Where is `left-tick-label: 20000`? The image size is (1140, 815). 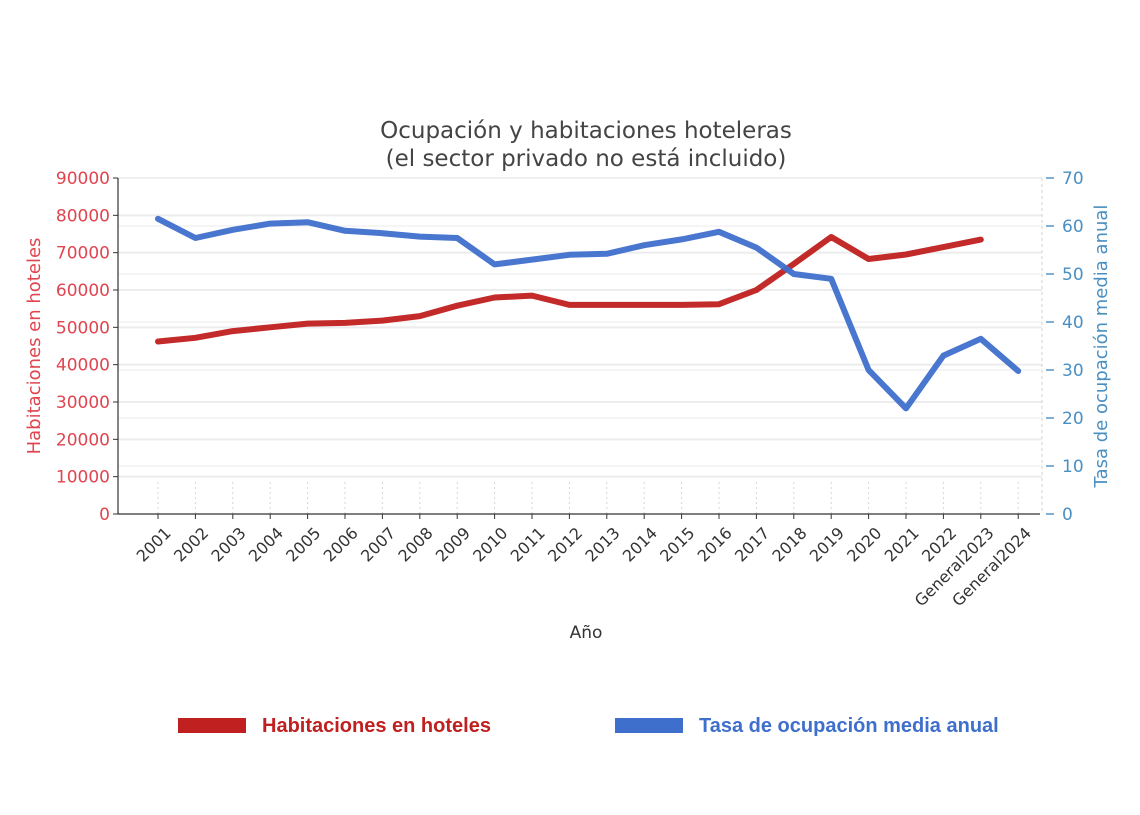
left-tick-label: 20000 is located at coordinates (83, 440).